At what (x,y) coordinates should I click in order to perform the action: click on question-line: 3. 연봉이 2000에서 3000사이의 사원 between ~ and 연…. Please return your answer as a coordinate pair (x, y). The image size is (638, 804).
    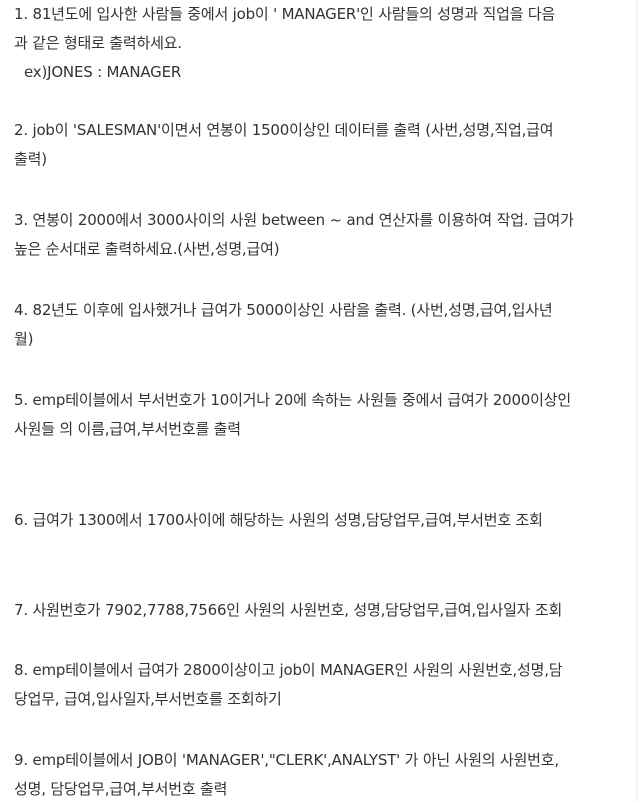
    Looking at the image, I should click on (294, 220).